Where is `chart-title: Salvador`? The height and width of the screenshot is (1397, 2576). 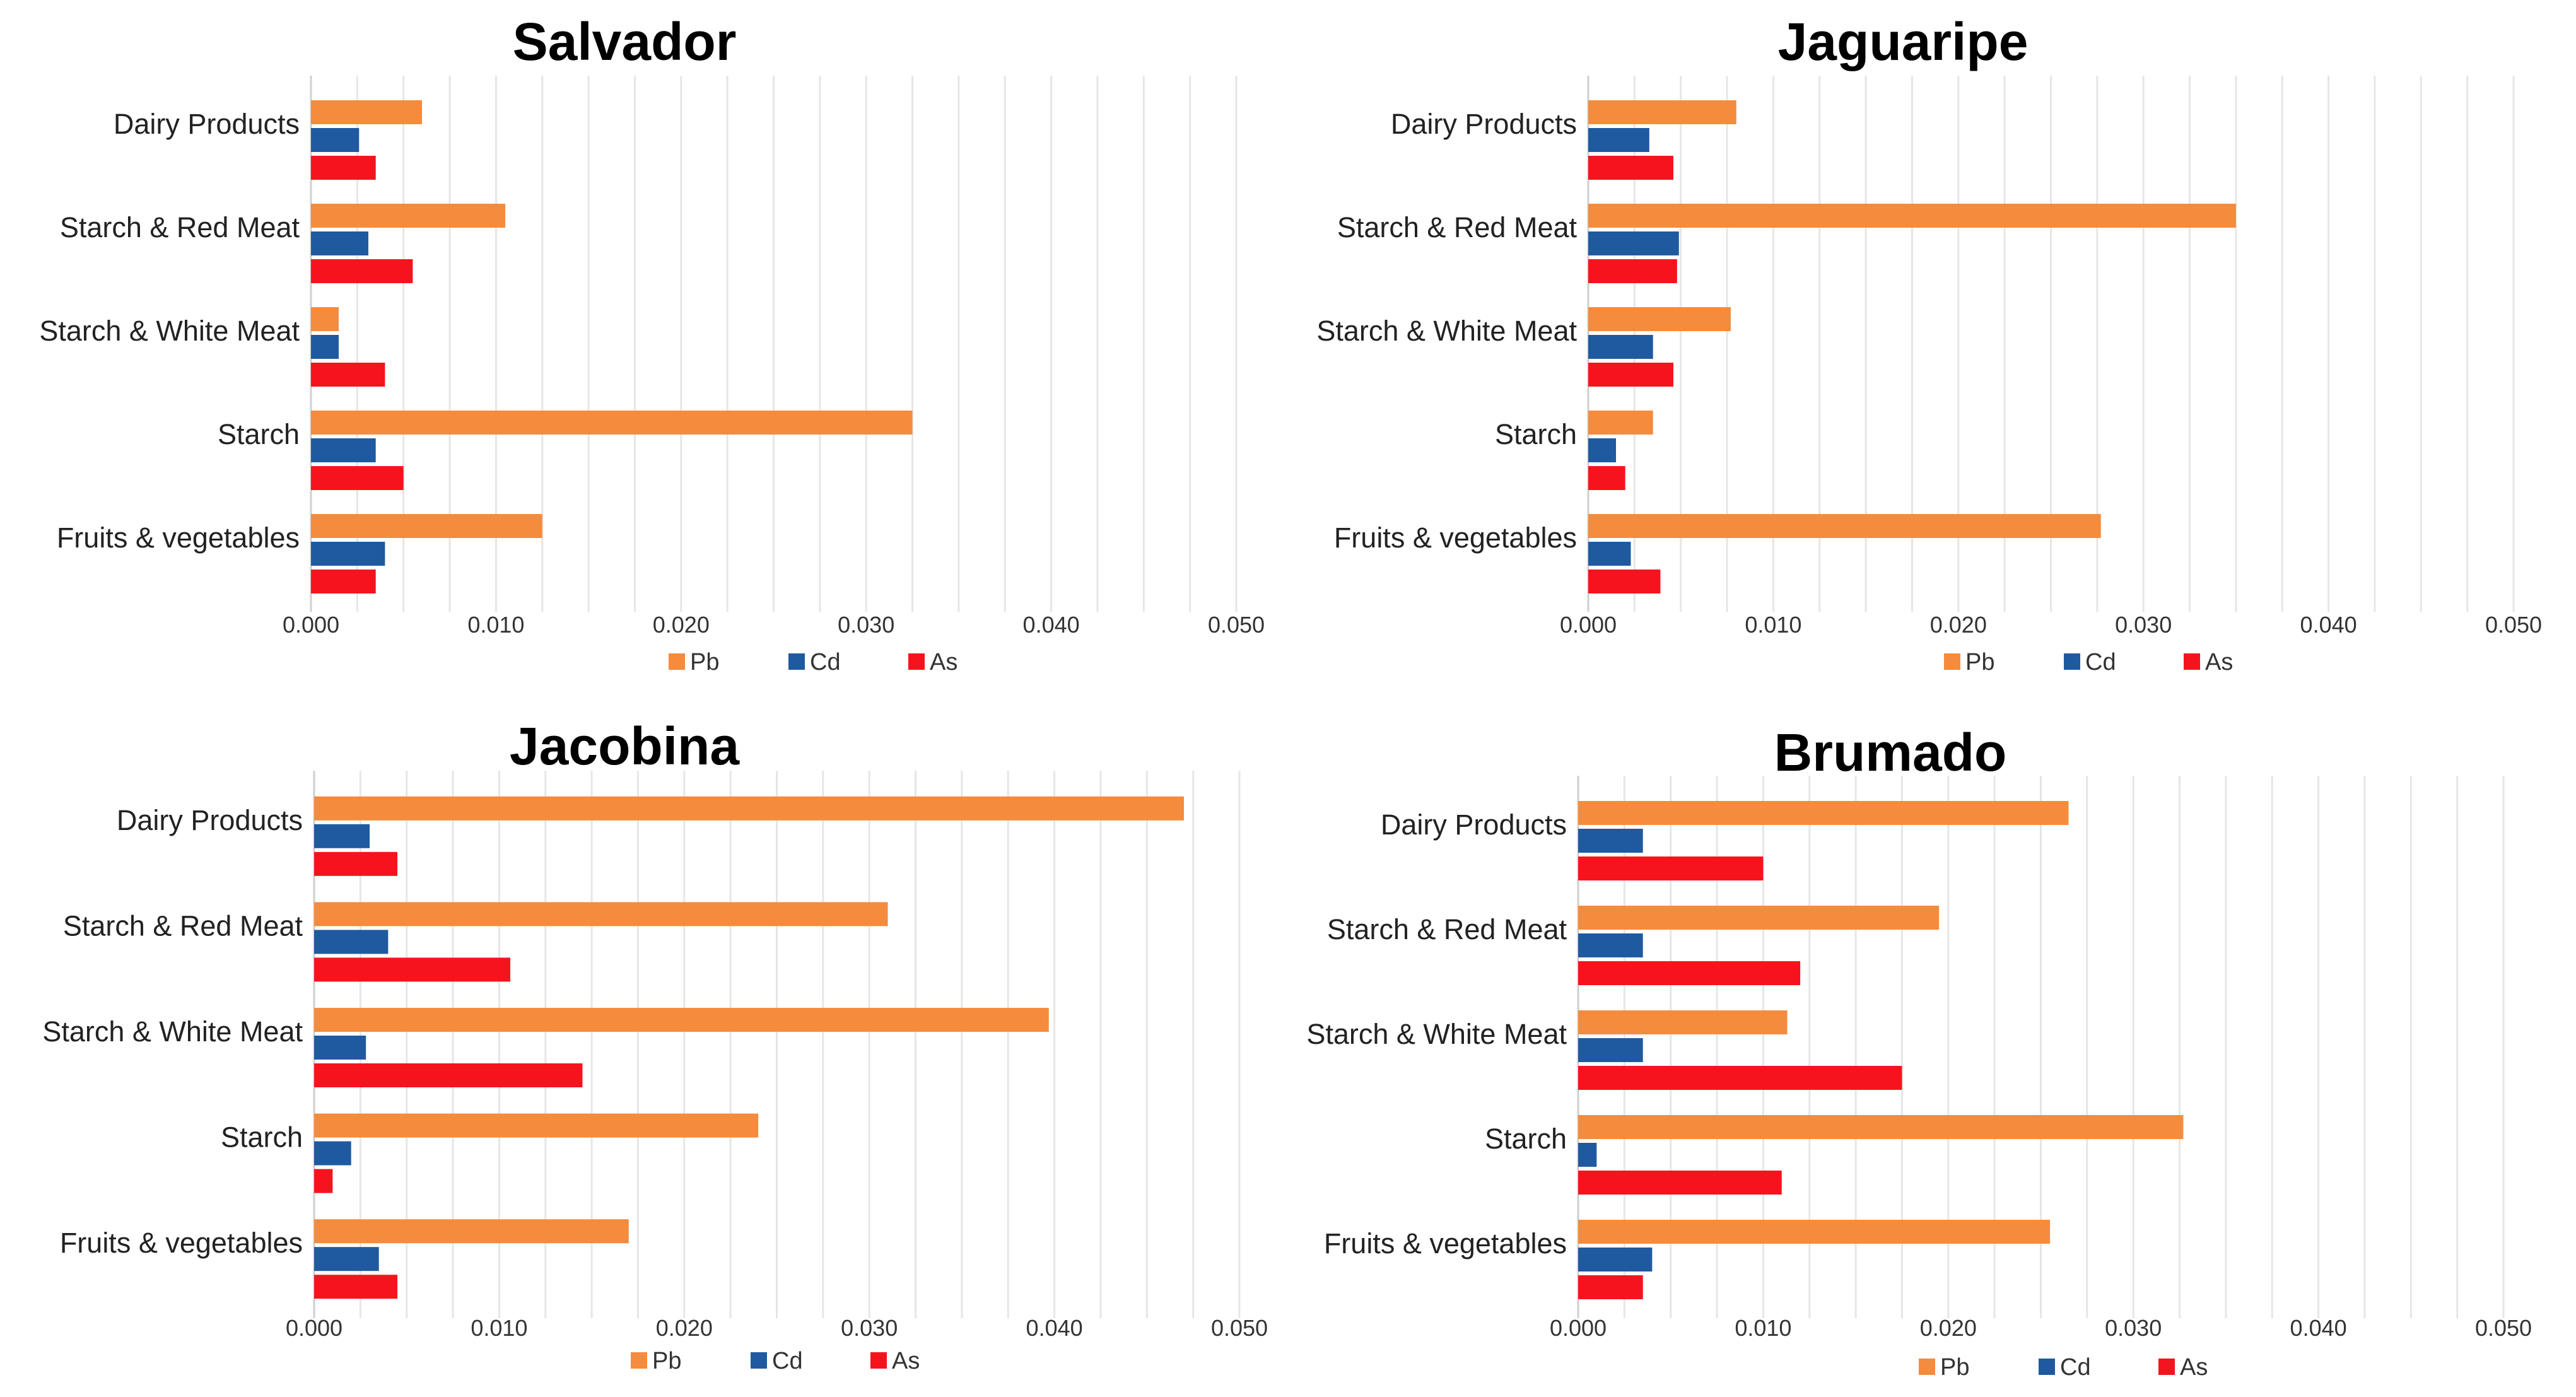
chart-title: Salvador is located at coordinates (625, 42).